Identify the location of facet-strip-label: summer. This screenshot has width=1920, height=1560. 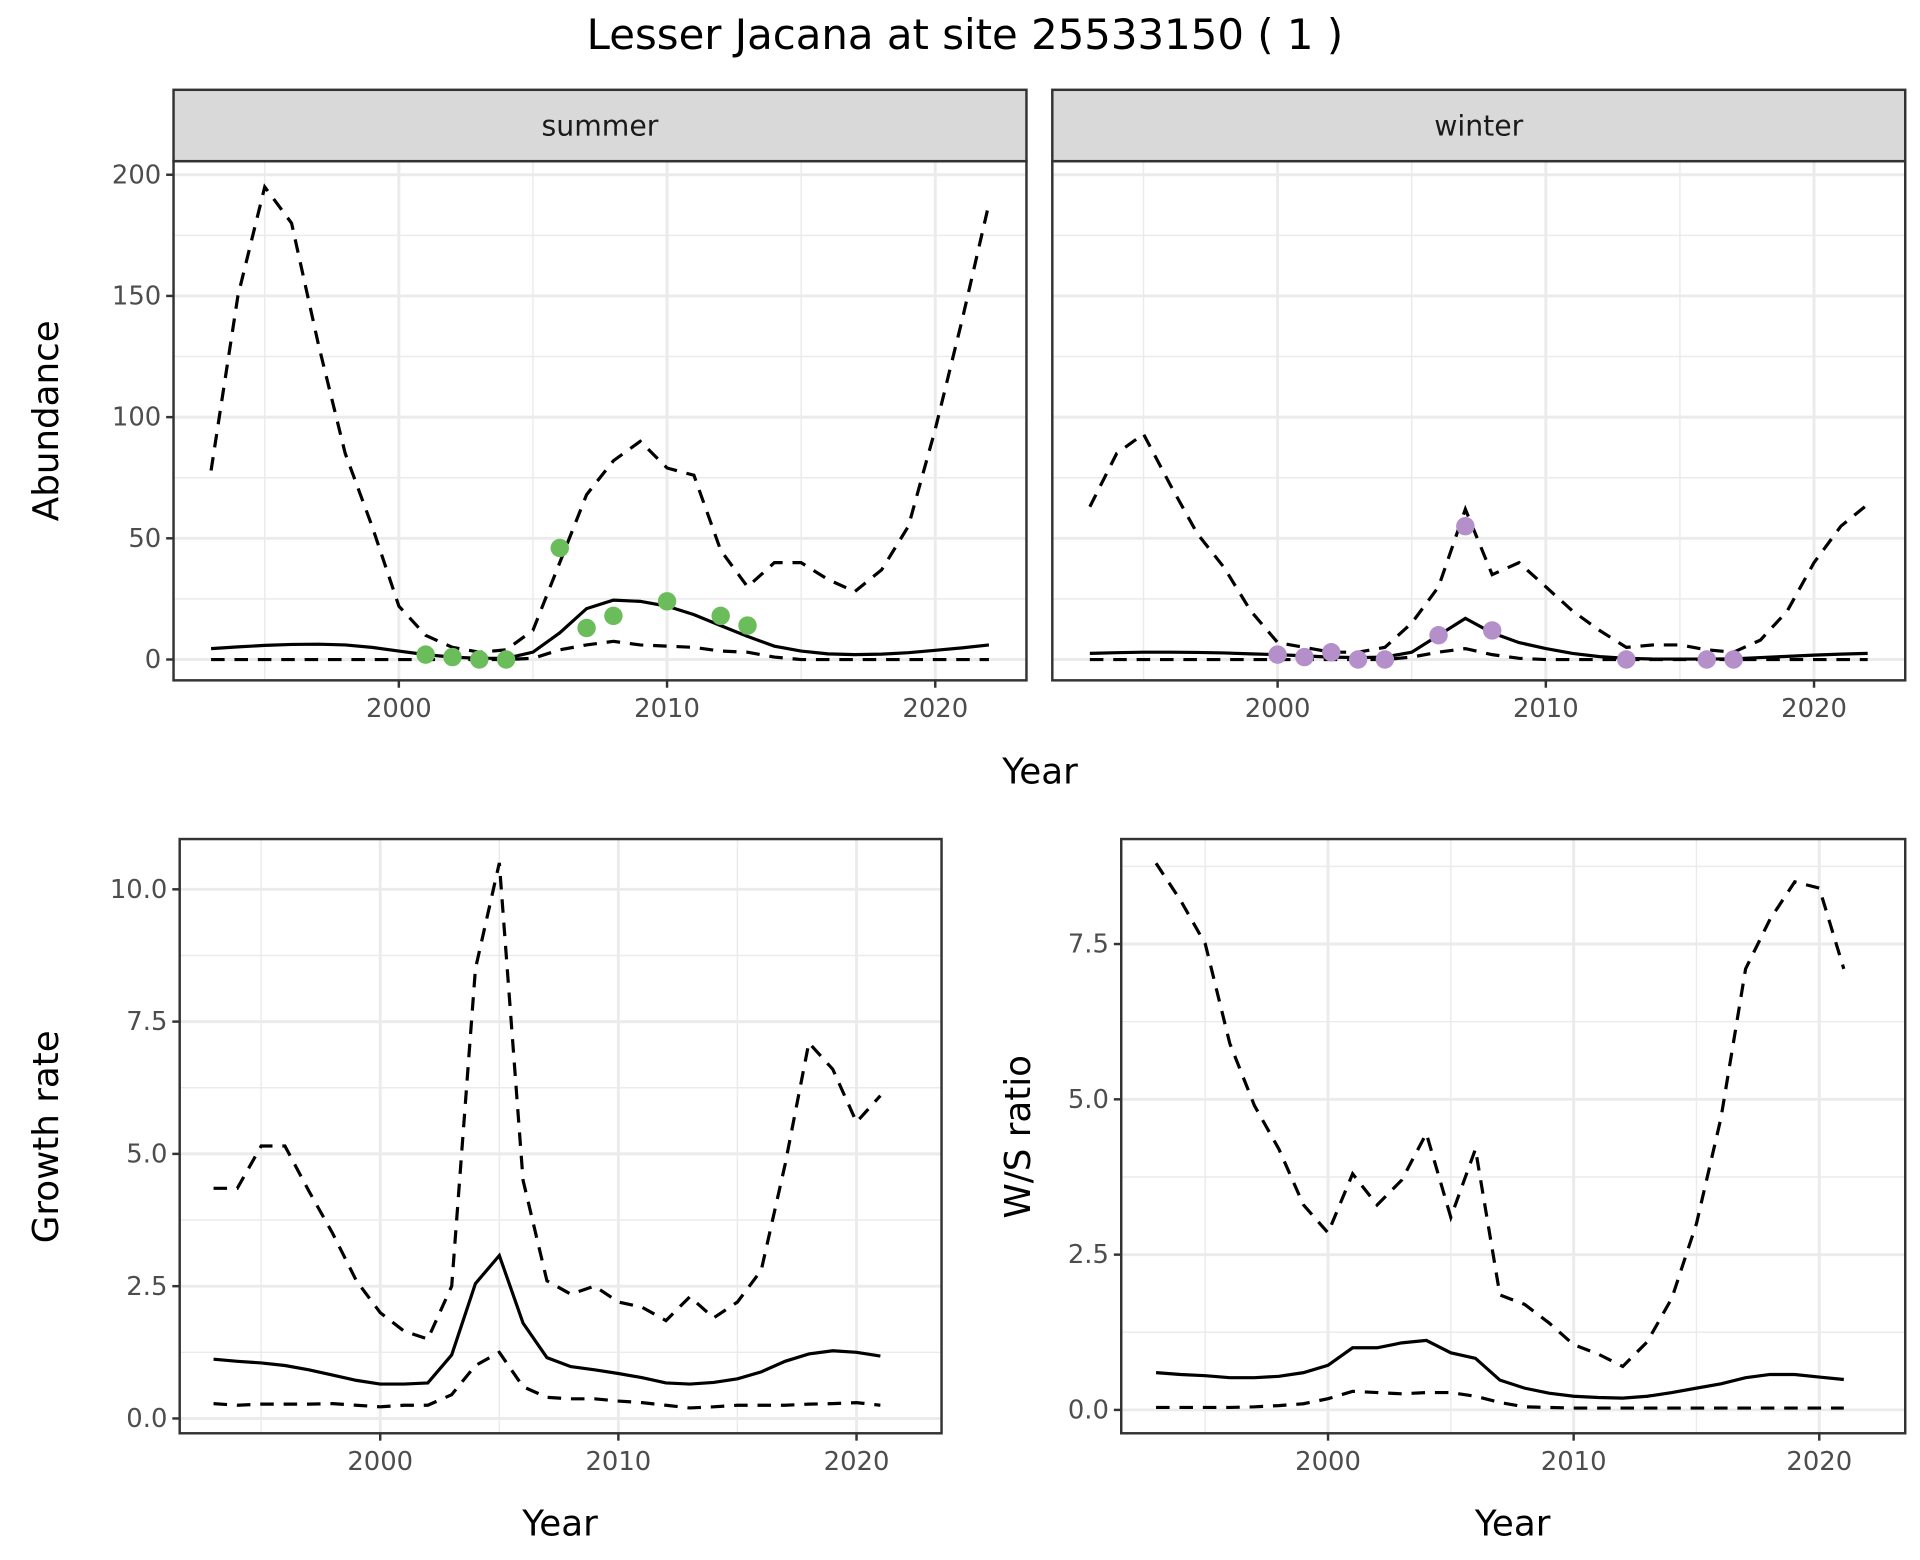
(600, 125).